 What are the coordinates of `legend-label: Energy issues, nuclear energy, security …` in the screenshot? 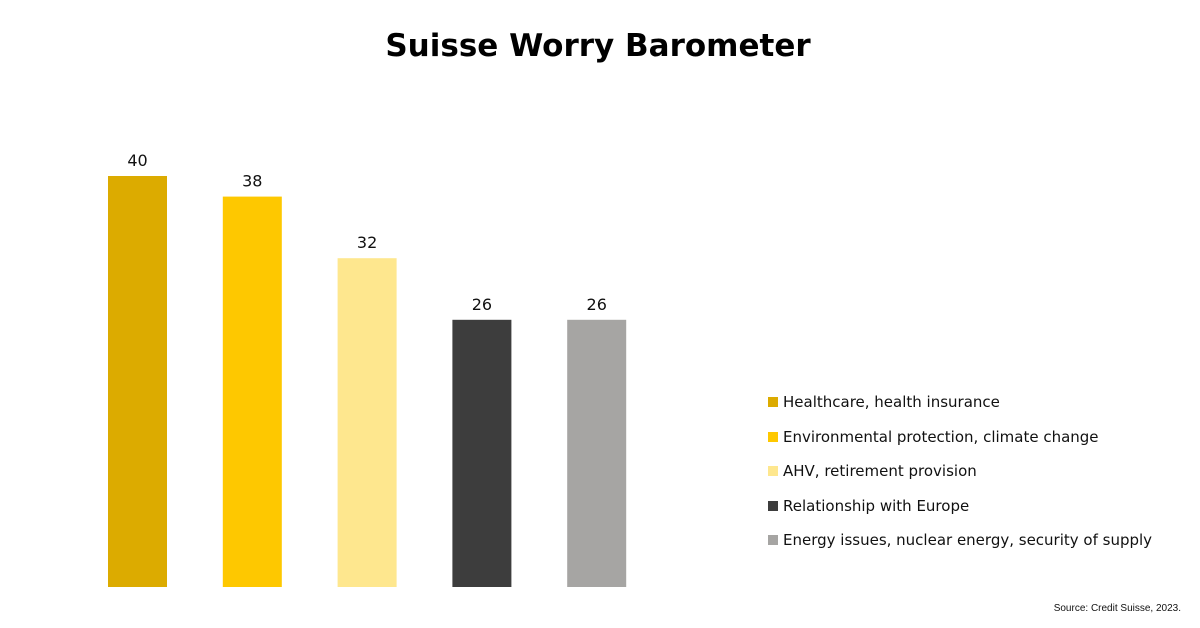 It's located at (968, 540).